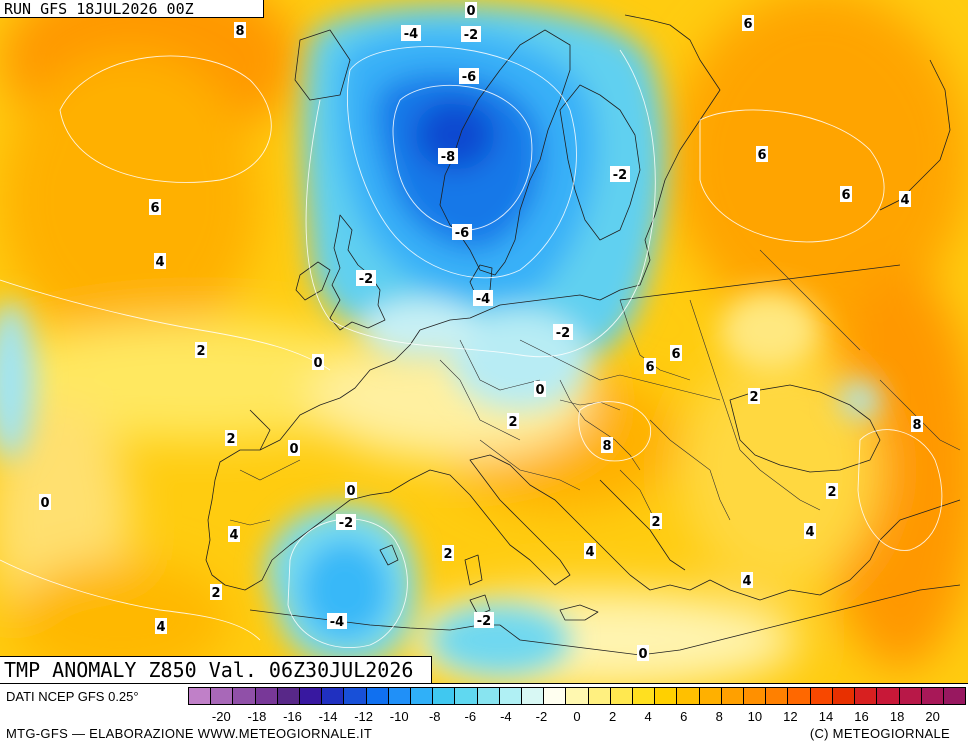 The height and width of the screenshot is (746, 968). What do you see at coordinates (932, 716) in the screenshot?
I see `color-scale-tick: 20` at bounding box center [932, 716].